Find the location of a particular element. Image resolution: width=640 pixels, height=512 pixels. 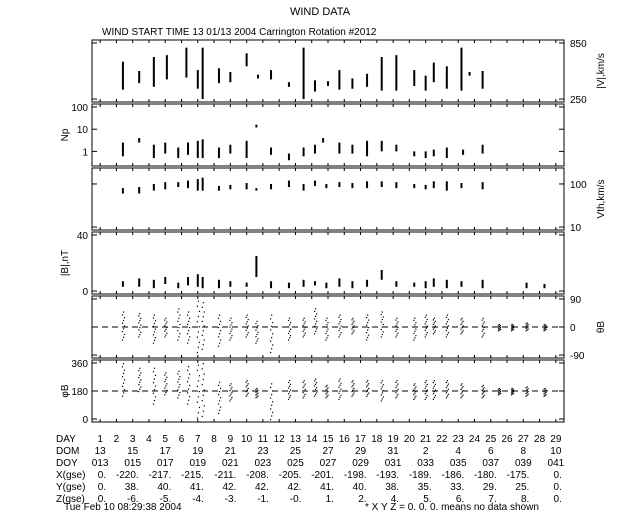

y-cell: 41. is located at coordinates (327, 487).